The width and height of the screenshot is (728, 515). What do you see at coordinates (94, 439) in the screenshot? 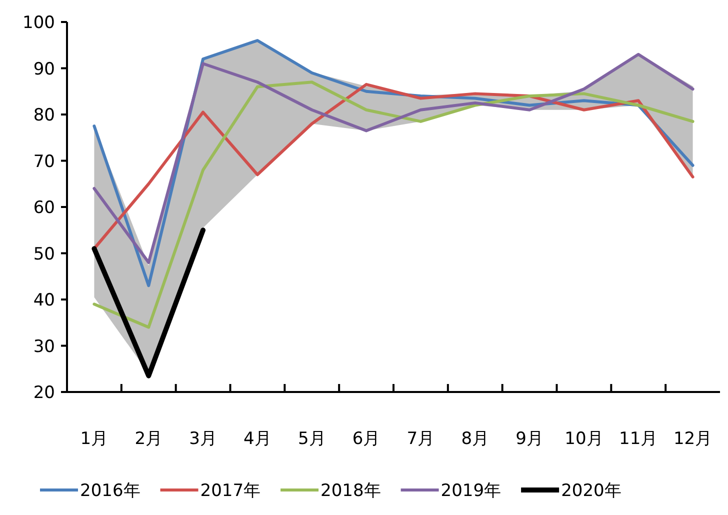
I see `x-tick-label: 1月` at bounding box center [94, 439].